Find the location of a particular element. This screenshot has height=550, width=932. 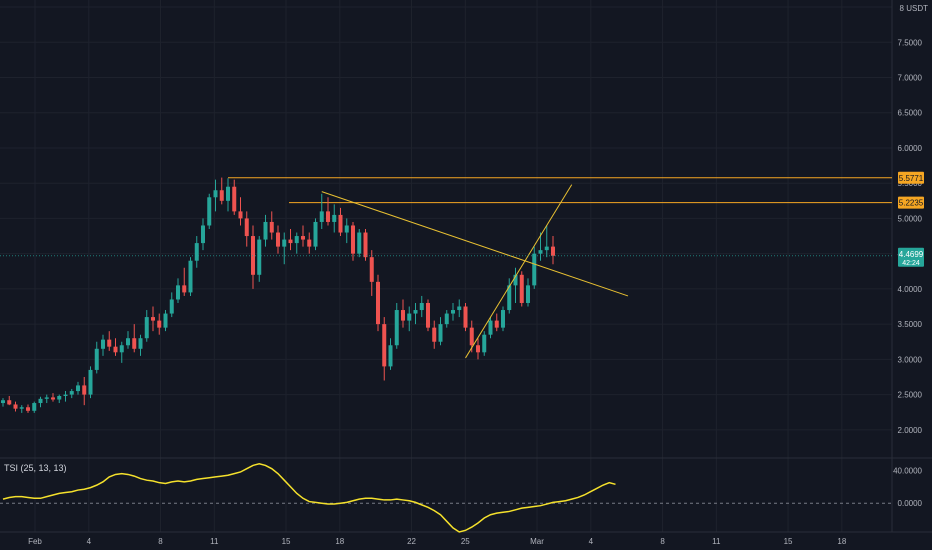

time-tick-label: 22 is located at coordinates (411, 541).